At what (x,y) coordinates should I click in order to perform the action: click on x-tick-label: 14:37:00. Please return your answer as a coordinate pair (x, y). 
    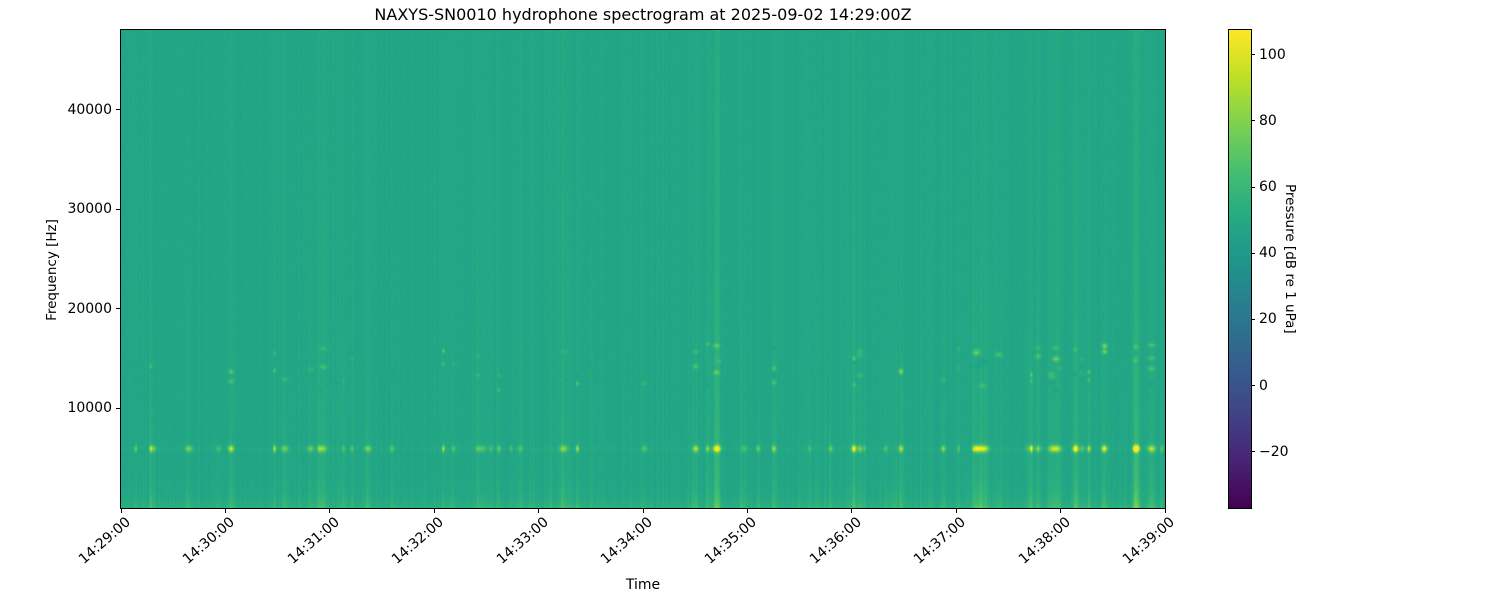
    Looking at the image, I should click on (940, 541).